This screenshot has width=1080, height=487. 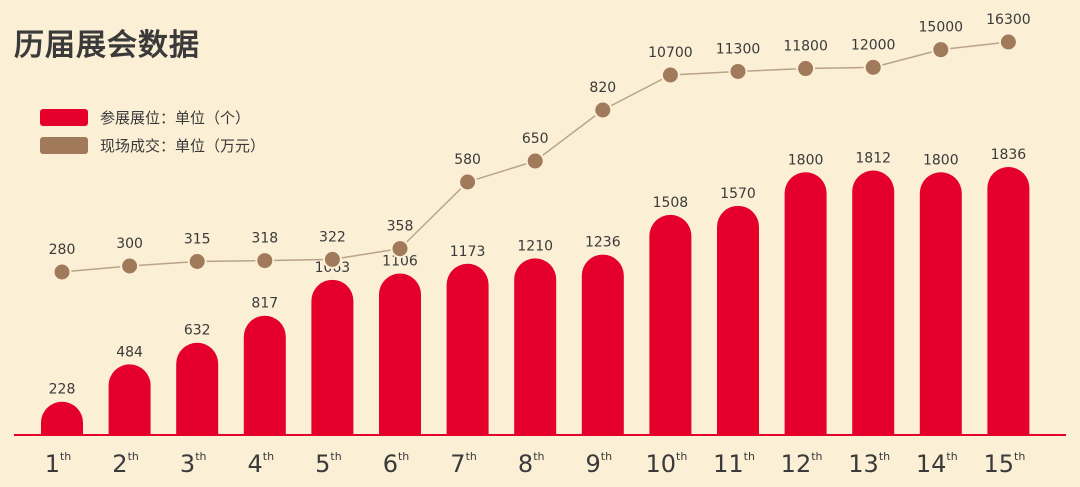 What do you see at coordinates (396, 464) in the screenshot?
I see `x-tick-label: 6th` at bounding box center [396, 464].